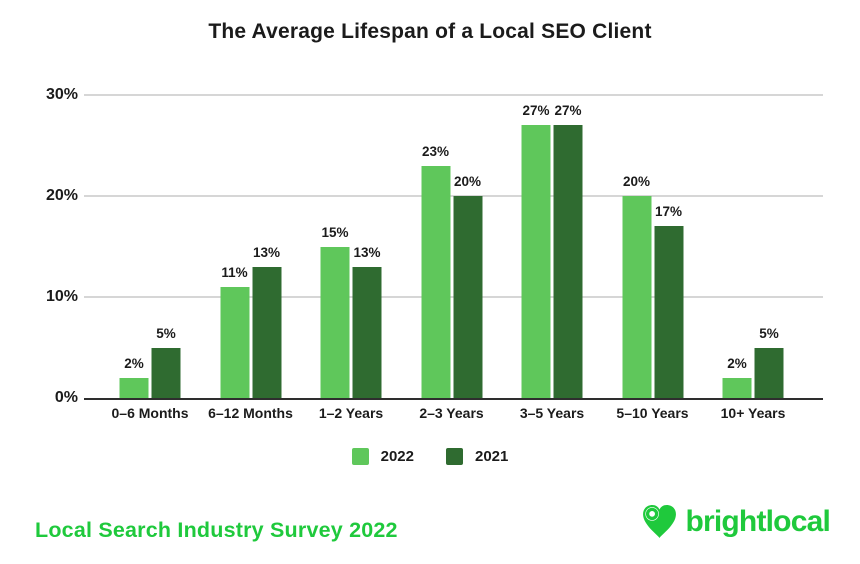 Image resolution: width=860 pixels, height=564 pixels. What do you see at coordinates (150, 413) in the screenshot?
I see `category-label: 0–6 Months` at bounding box center [150, 413].